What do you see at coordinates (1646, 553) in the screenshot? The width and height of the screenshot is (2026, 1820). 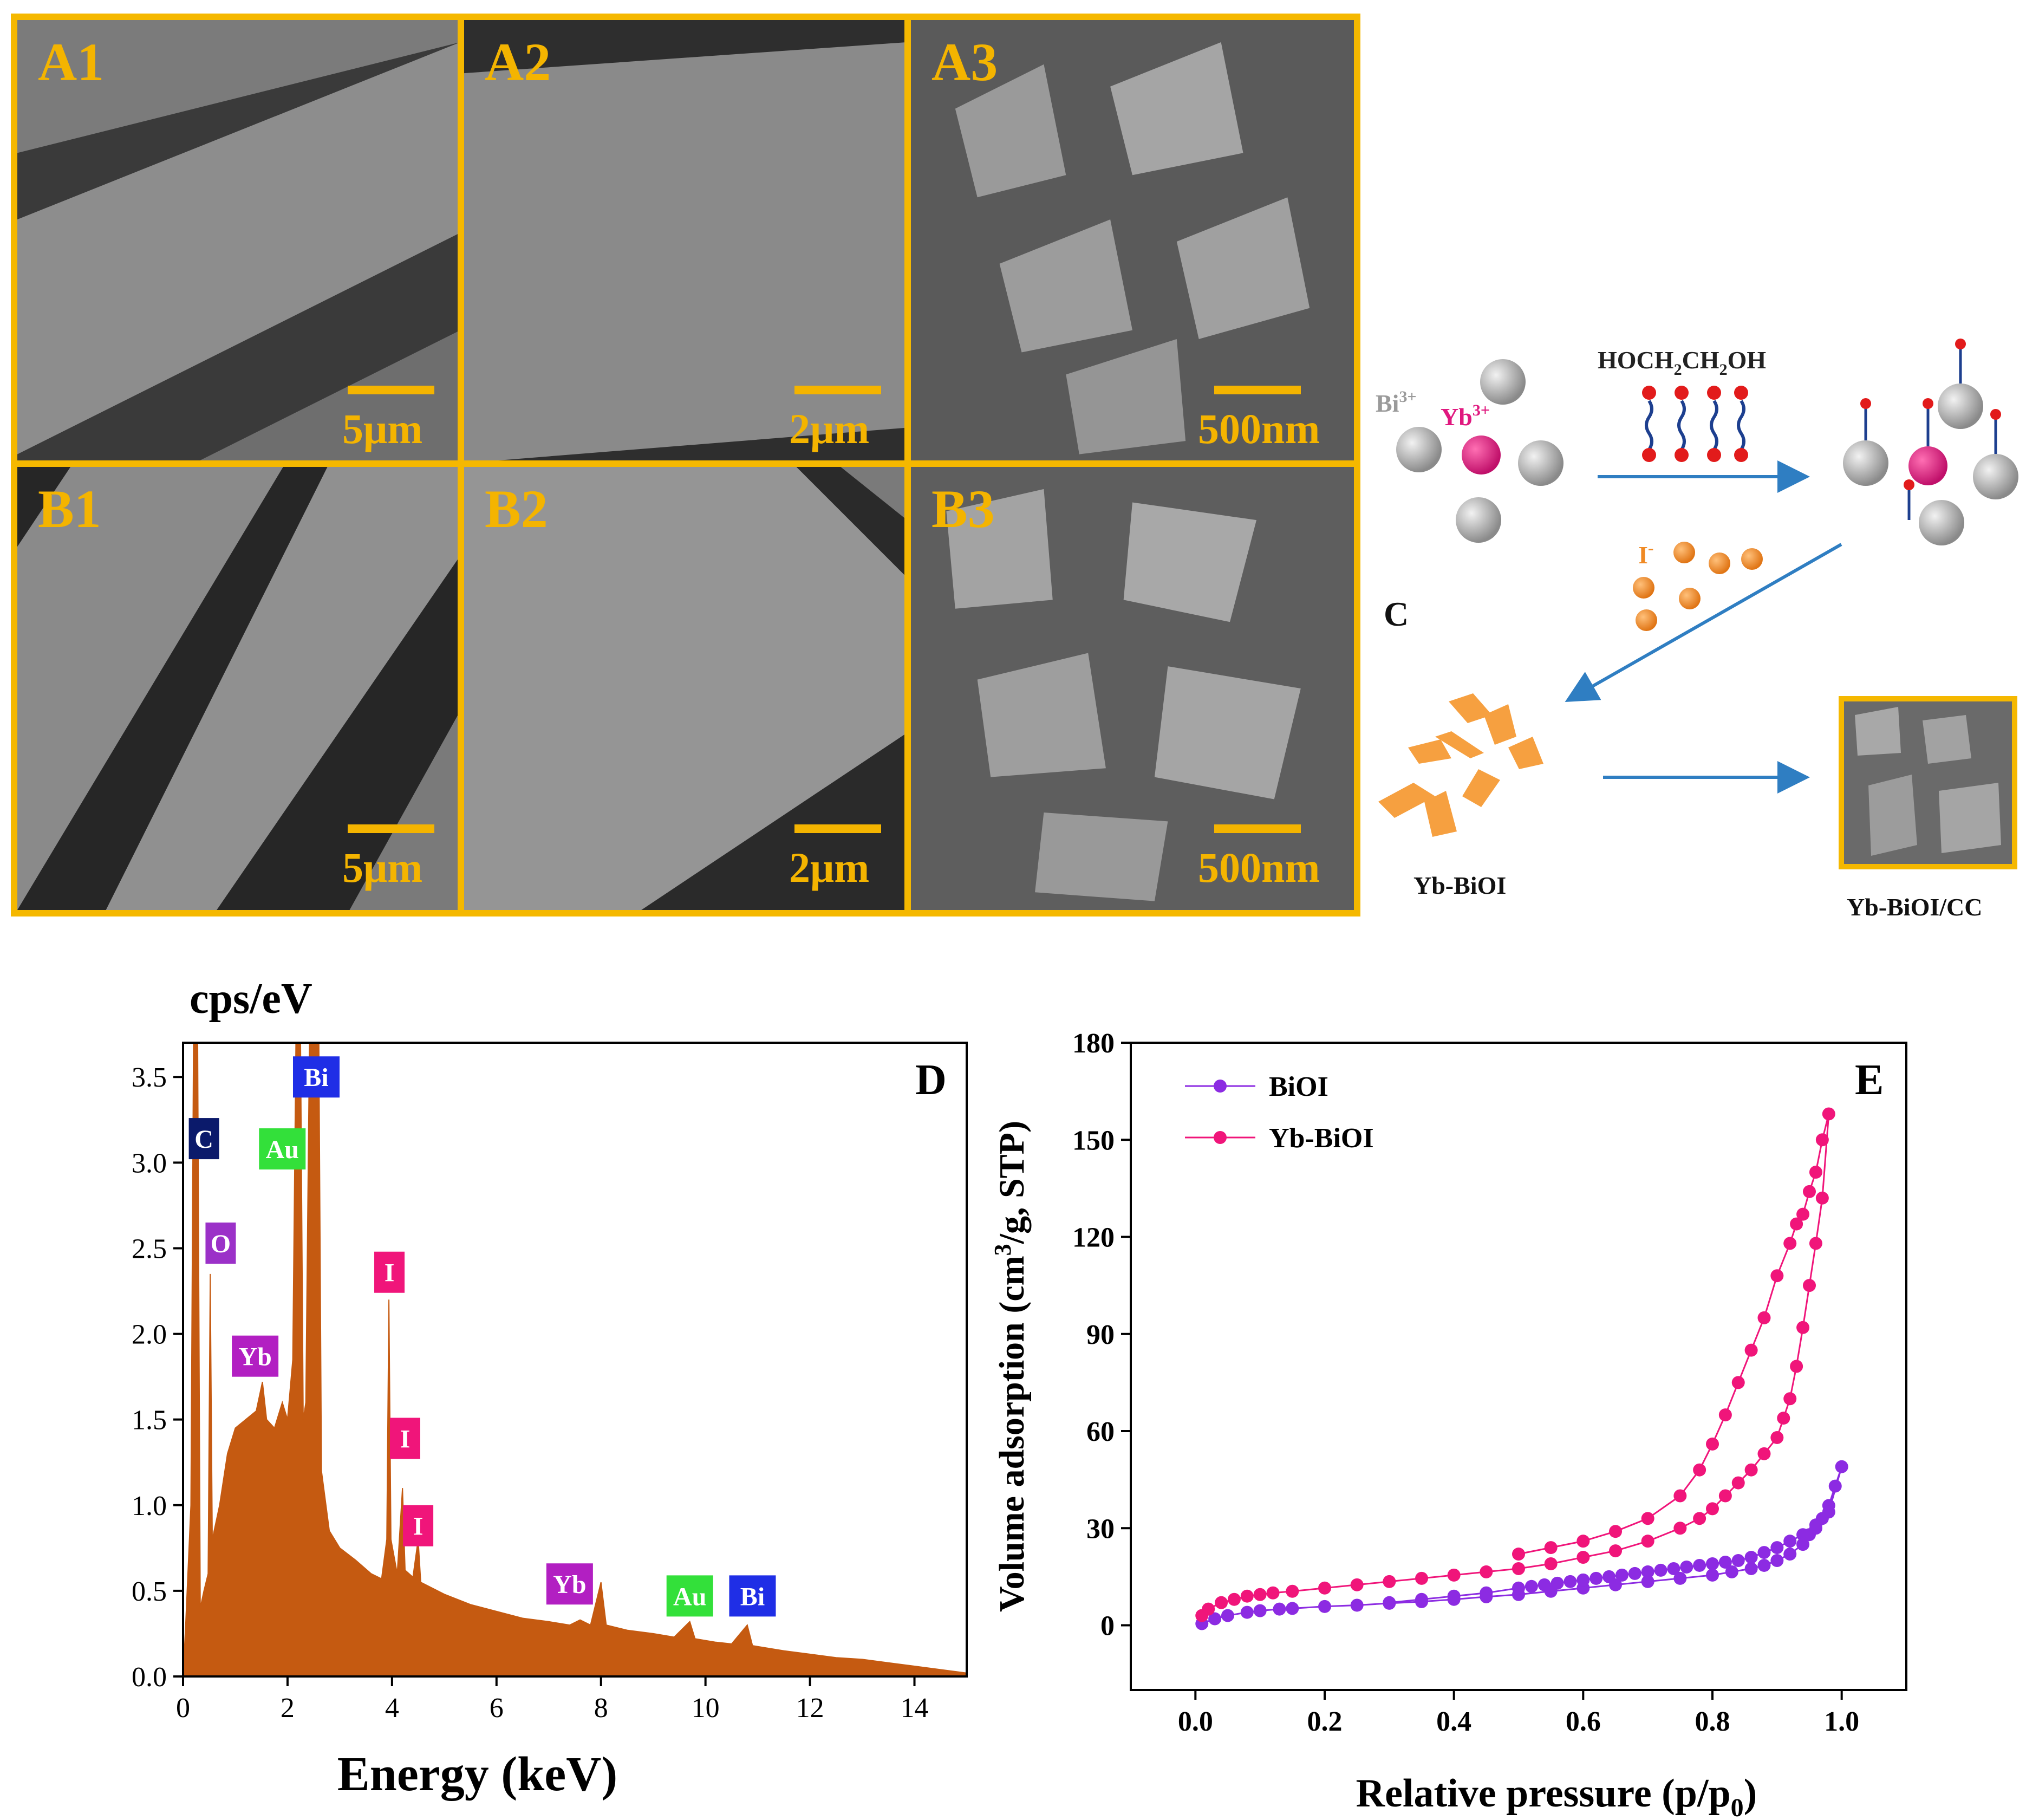 I see `iodide-label: I-` at bounding box center [1646, 553].